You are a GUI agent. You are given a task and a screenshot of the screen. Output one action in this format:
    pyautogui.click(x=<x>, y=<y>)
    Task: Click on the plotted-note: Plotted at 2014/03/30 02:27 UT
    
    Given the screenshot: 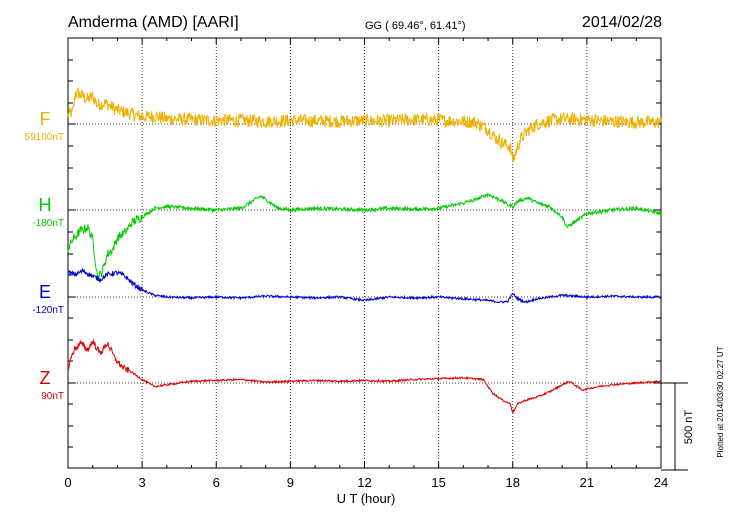 What is the action you would take?
    pyautogui.click(x=720, y=401)
    